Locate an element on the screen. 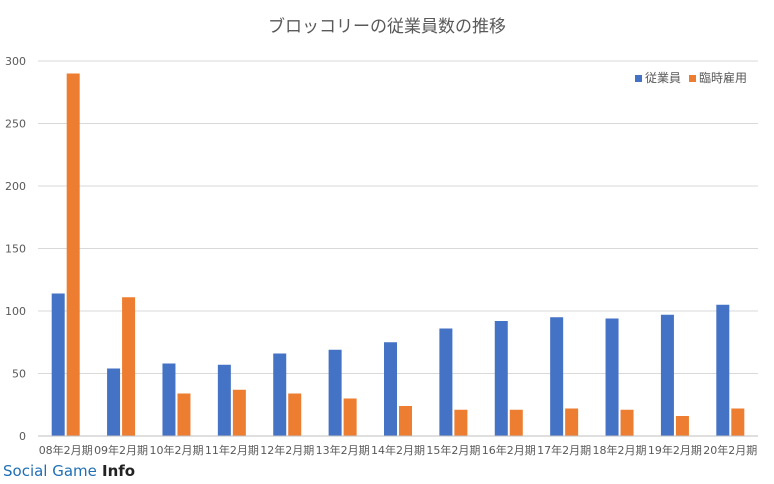 The height and width of the screenshot is (484, 774). x-tick-label: 13年2月期 is located at coordinates (343, 450).